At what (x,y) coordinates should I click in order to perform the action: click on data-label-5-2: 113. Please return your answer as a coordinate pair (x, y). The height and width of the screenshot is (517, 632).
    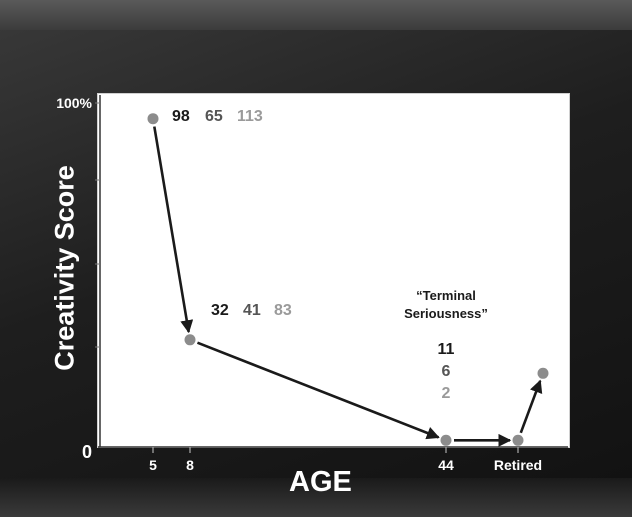
    Looking at the image, I should click on (250, 116).